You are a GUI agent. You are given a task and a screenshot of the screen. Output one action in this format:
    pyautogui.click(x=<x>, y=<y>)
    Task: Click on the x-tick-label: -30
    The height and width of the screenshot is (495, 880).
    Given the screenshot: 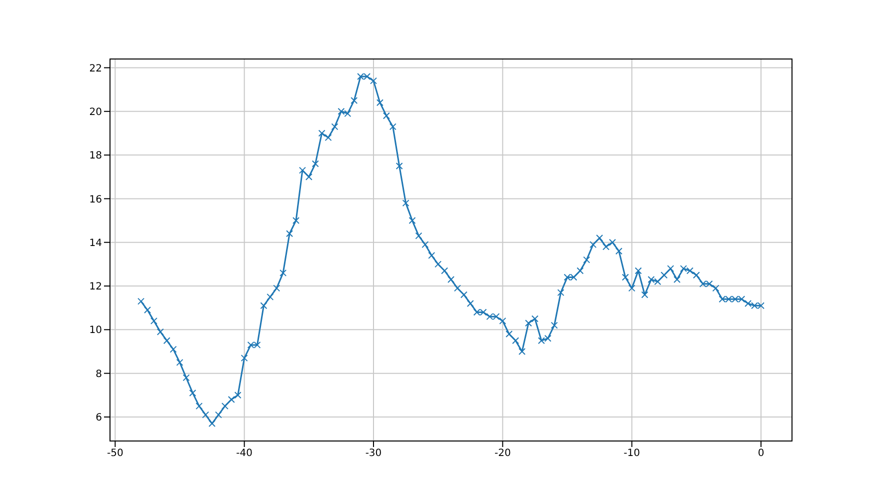 What is the action you would take?
    pyautogui.click(x=373, y=454)
    